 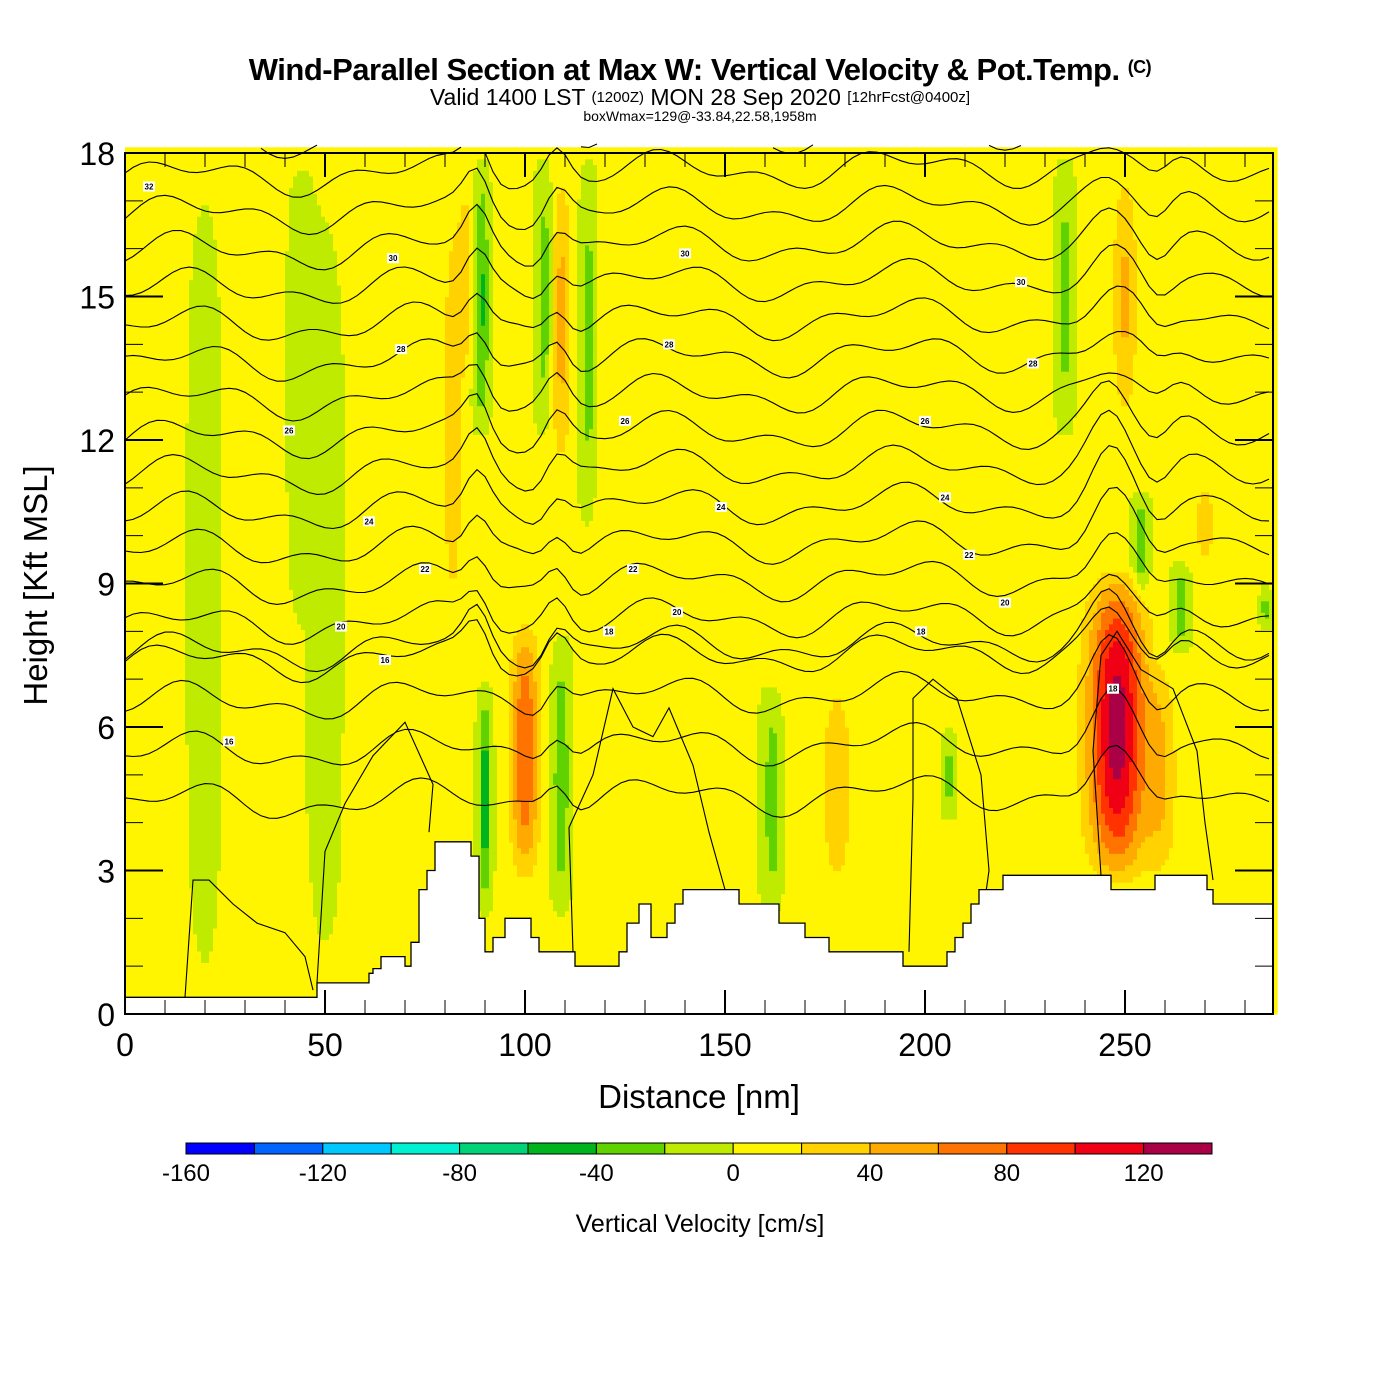 I want to click on contour-label: 22, so click(x=633, y=569).